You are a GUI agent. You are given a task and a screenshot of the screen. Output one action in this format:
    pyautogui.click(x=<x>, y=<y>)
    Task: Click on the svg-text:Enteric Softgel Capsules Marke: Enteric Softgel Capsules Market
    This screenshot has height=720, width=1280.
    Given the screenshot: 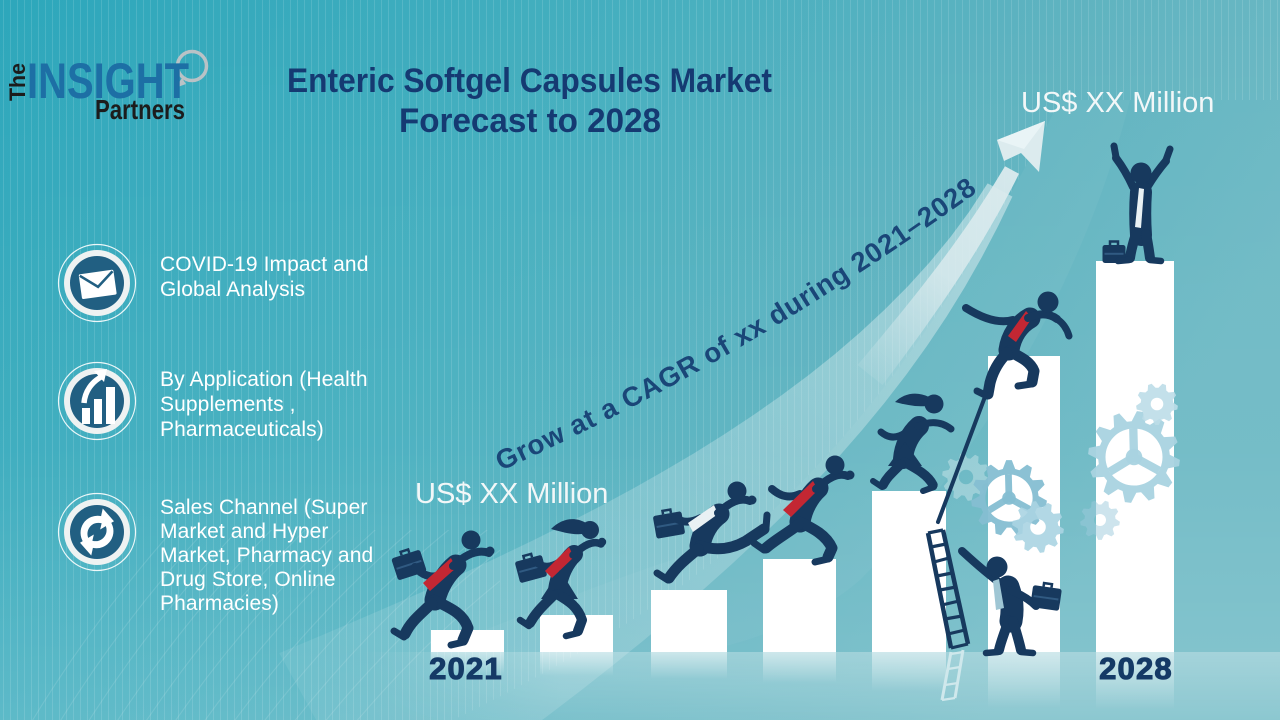 What is the action you would take?
    pyautogui.click(x=529, y=81)
    